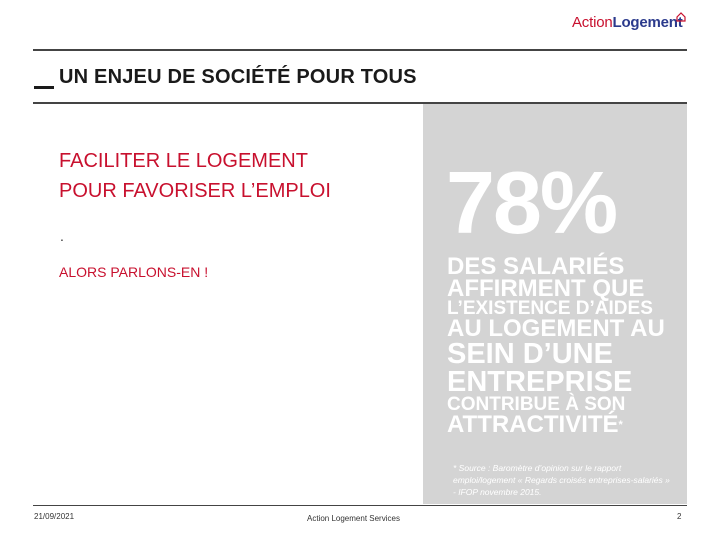 The height and width of the screenshot is (540, 720). I want to click on headline-line: POUR FAVORISER L’EMPLOI, so click(195, 191).